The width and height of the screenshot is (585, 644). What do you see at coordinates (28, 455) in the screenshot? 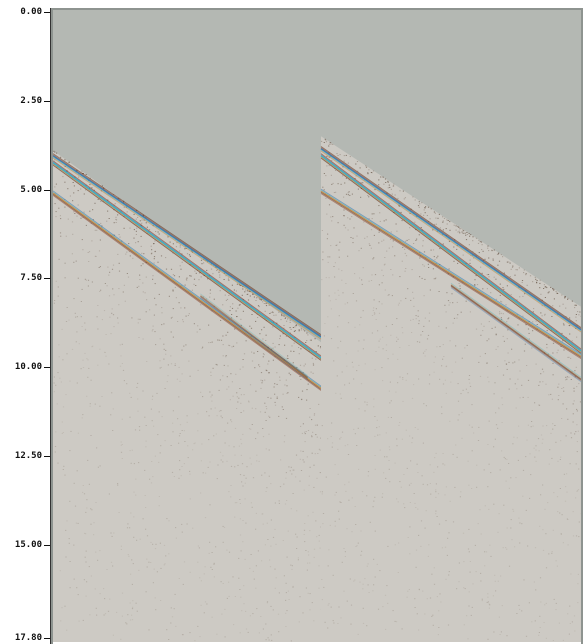
I see `y-tick-label: 12.50` at bounding box center [28, 455].